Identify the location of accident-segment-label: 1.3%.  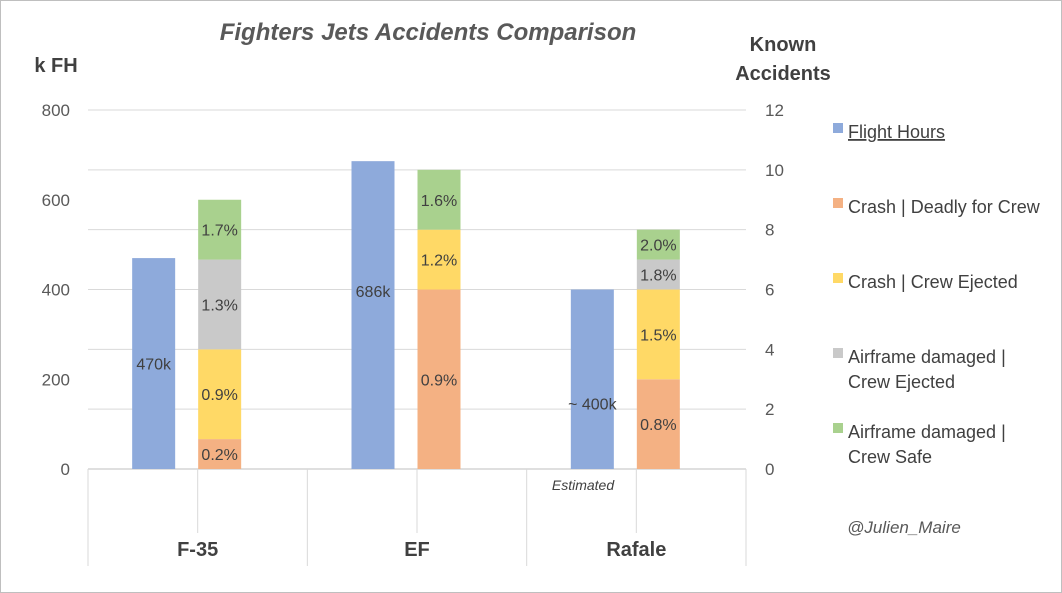
(219, 305).